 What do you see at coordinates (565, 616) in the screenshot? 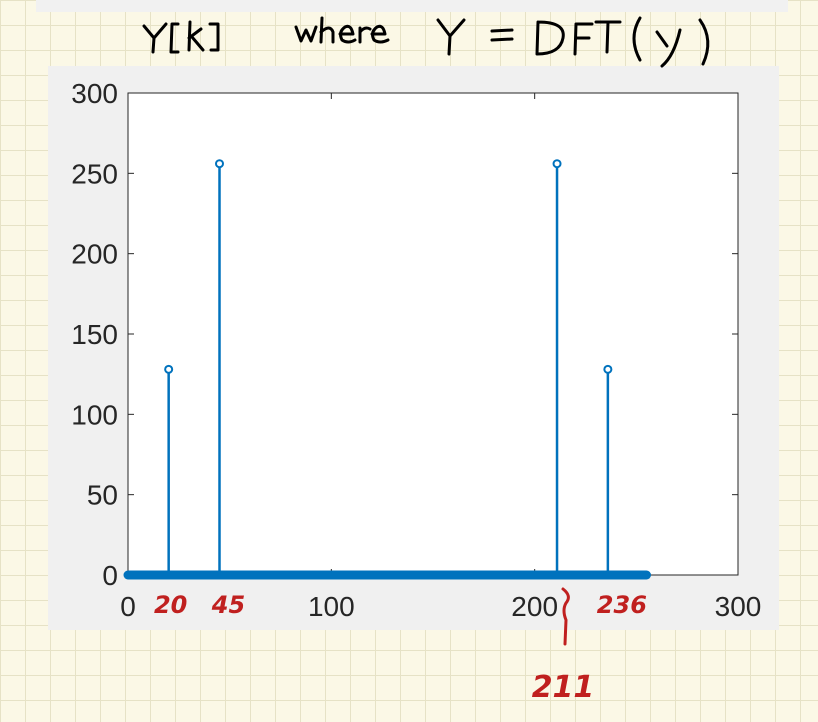
I see `annotation-211-pointer` at bounding box center [565, 616].